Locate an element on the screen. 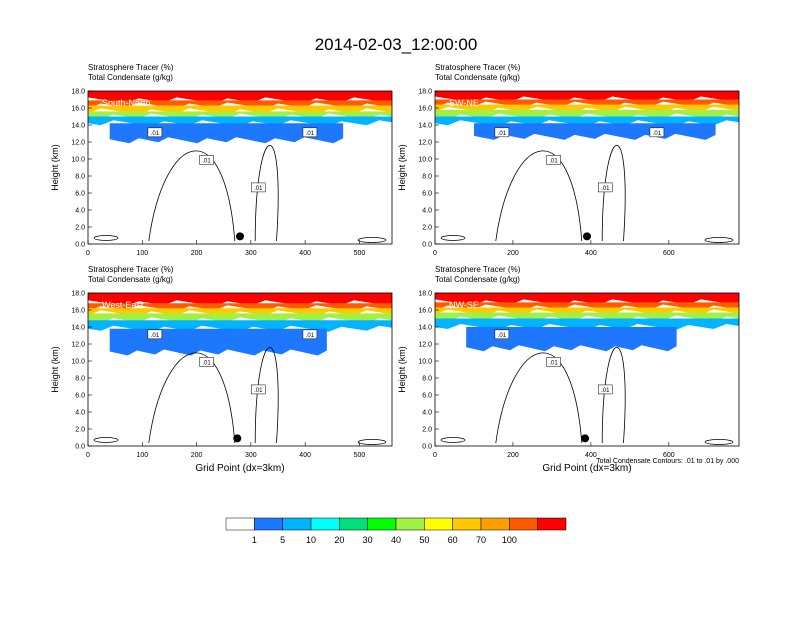 The image size is (792, 617). colorbar-label: 1 is located at coordinates (254, 540).